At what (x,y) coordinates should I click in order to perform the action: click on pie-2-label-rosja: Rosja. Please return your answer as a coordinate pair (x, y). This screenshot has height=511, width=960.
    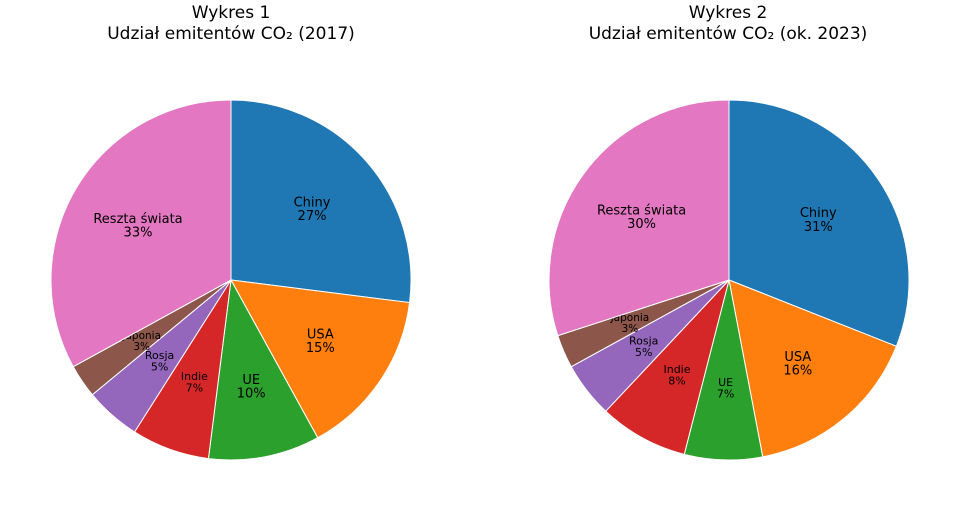
    Looking at the image, I should click on (643, 340).